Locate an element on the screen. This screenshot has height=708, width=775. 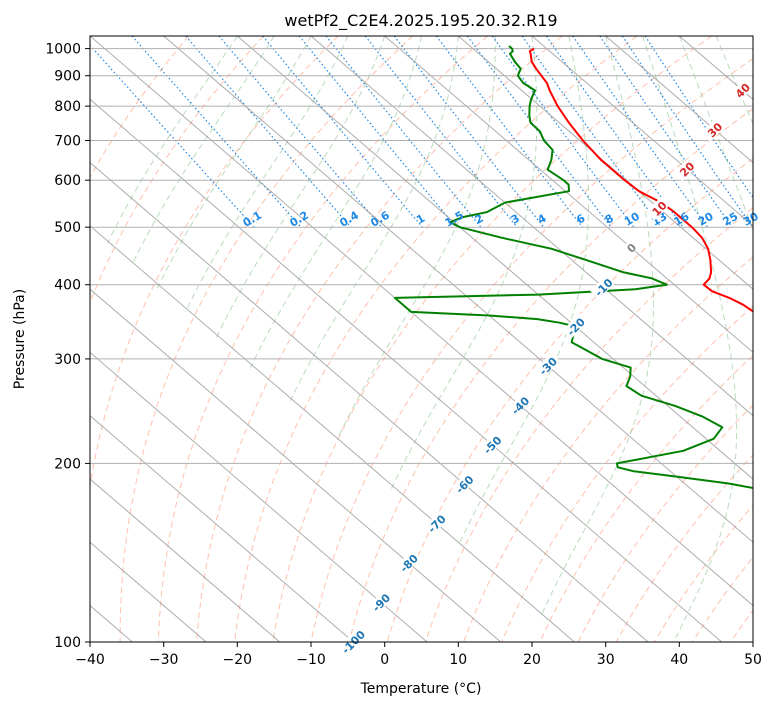
mixing-ratio-label: 30 is located at coordinates (751, 219).